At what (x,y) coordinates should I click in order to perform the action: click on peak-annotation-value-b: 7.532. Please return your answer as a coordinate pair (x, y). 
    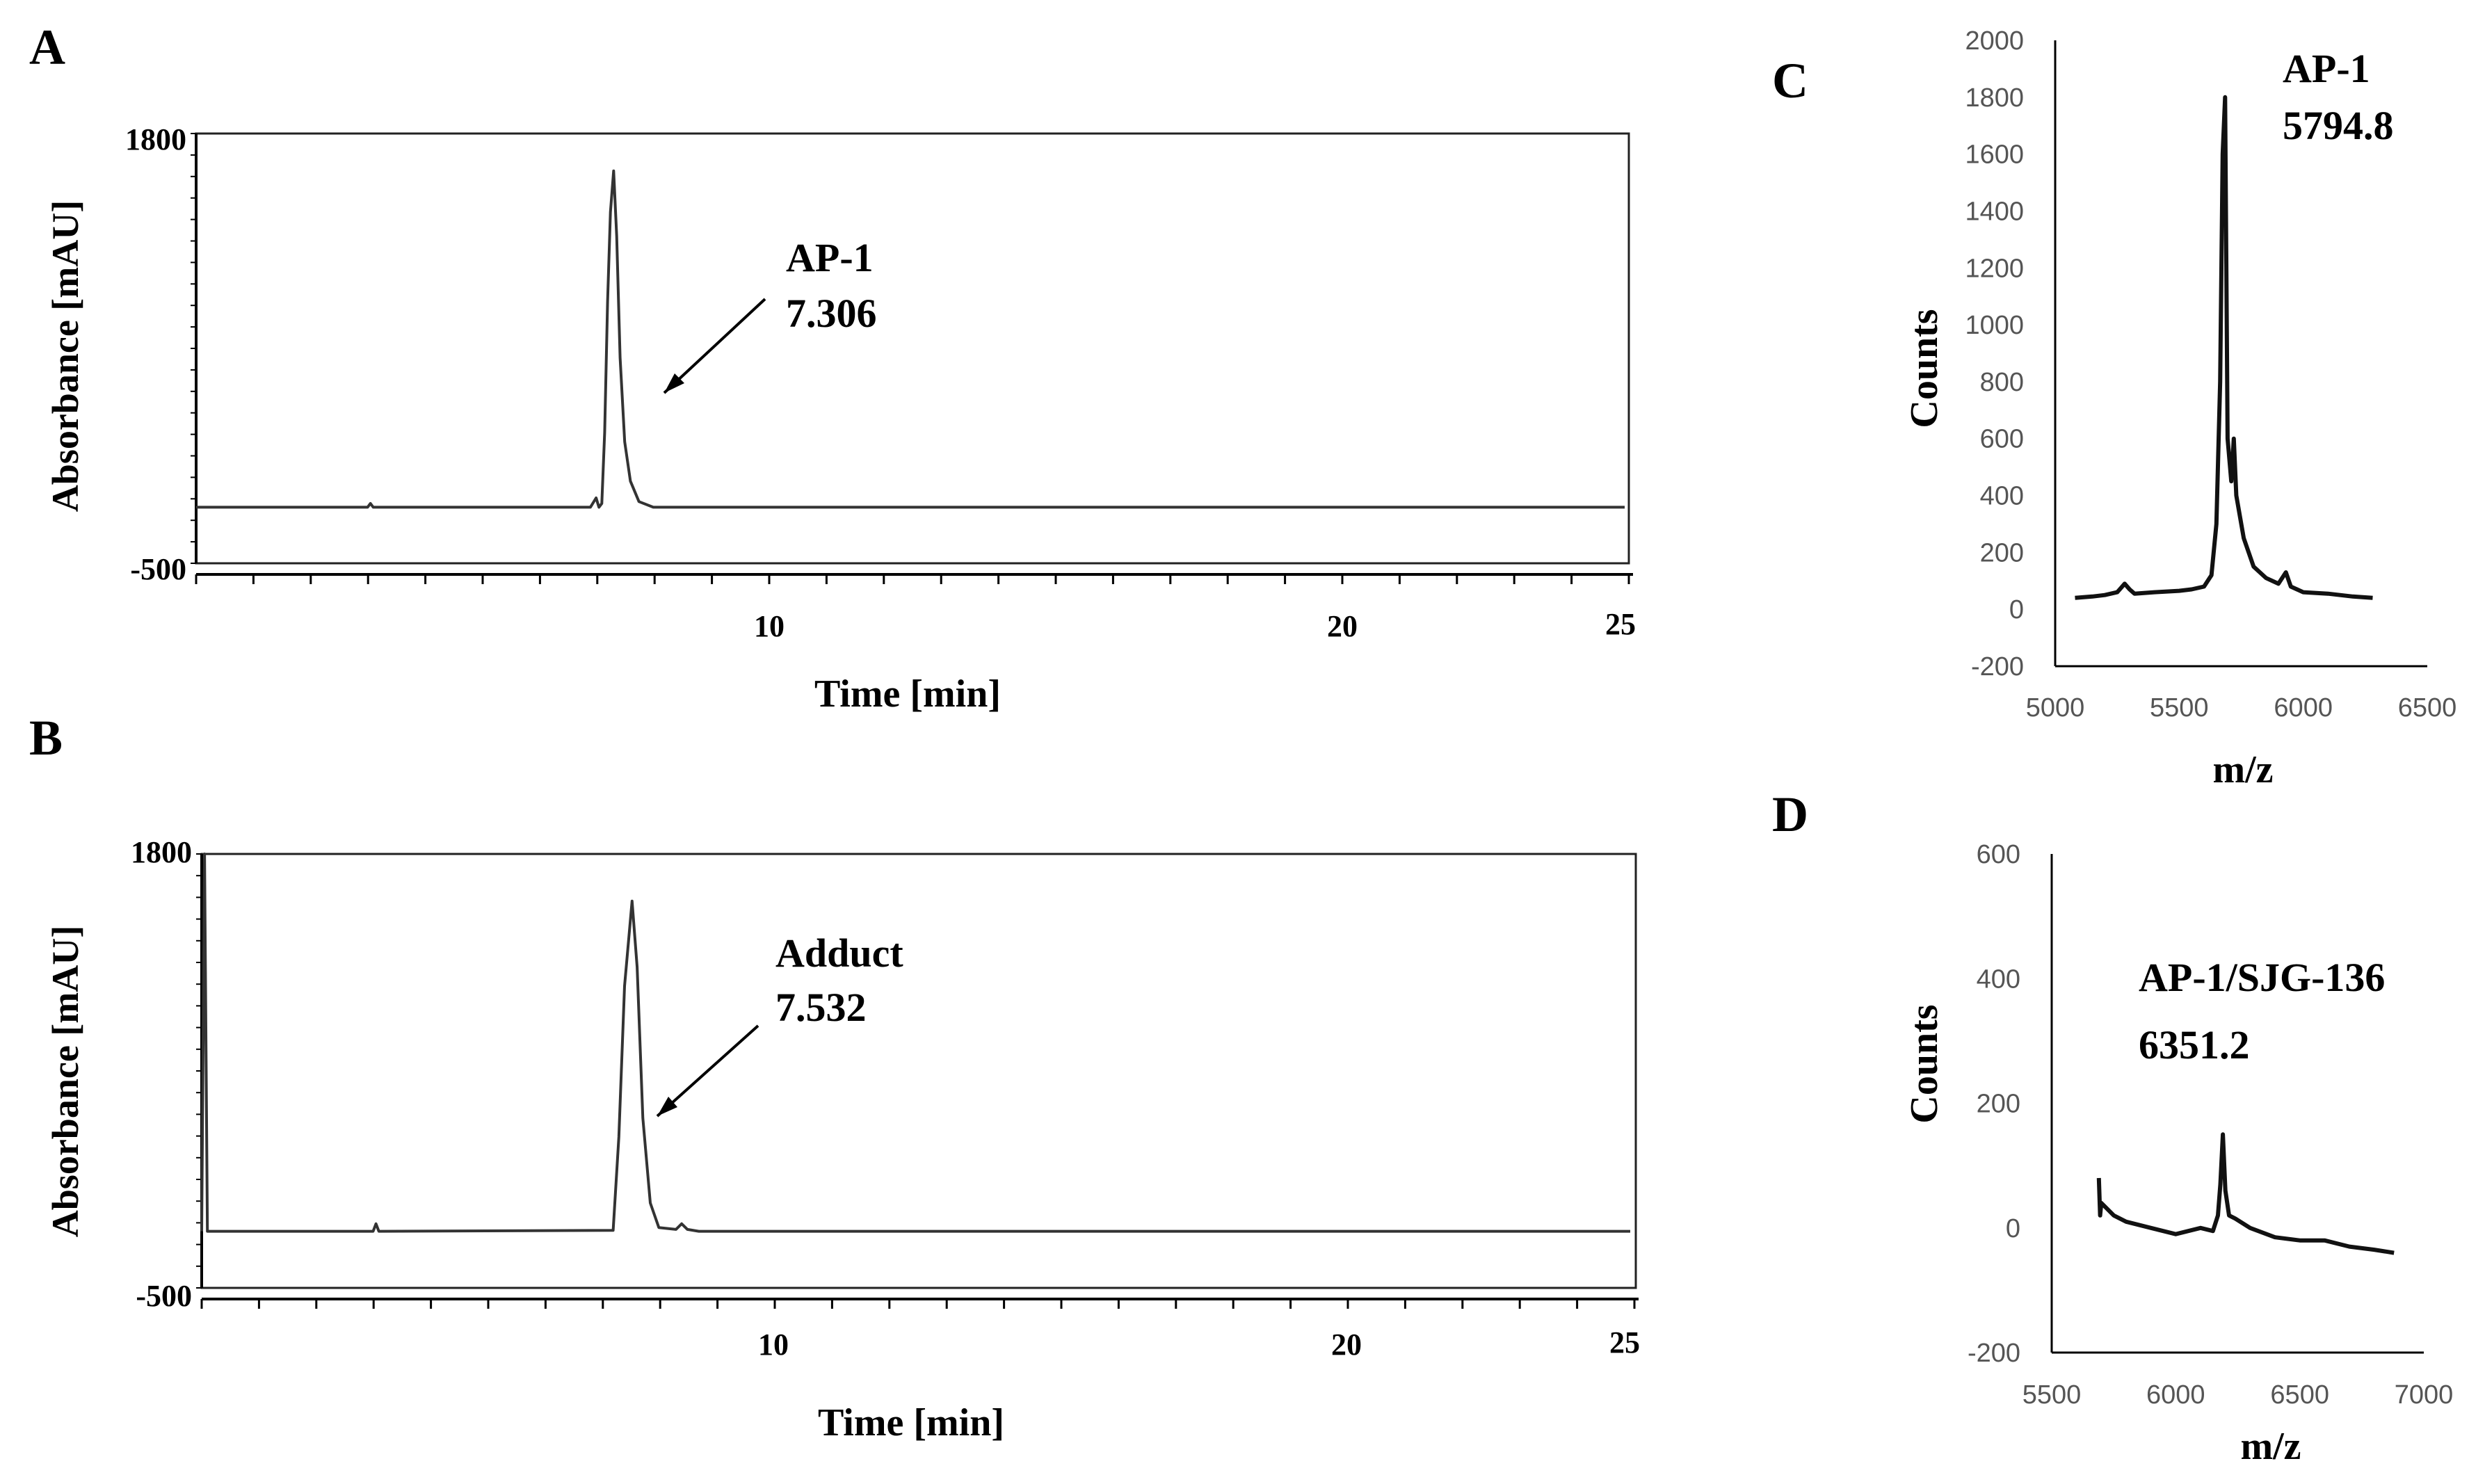
    Looking at the image, I should click on (821, 1007).